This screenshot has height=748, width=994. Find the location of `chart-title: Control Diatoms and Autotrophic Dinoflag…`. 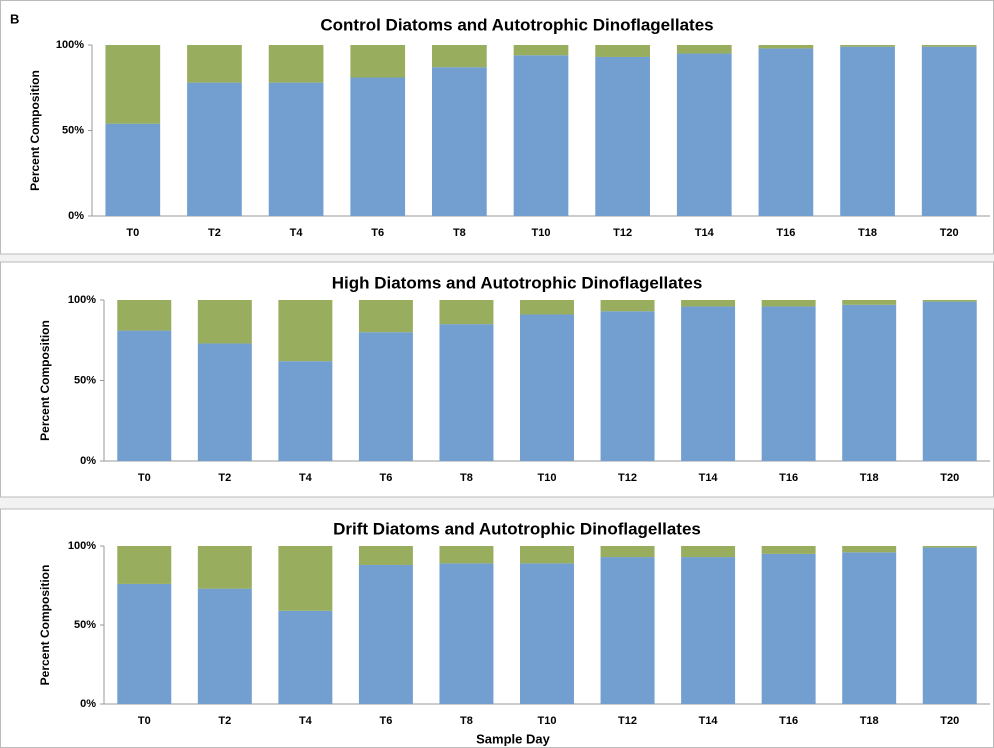

chart-title: Control Diatoms and Autotrophic Dinoflag… is located at coordinates (516, 24).